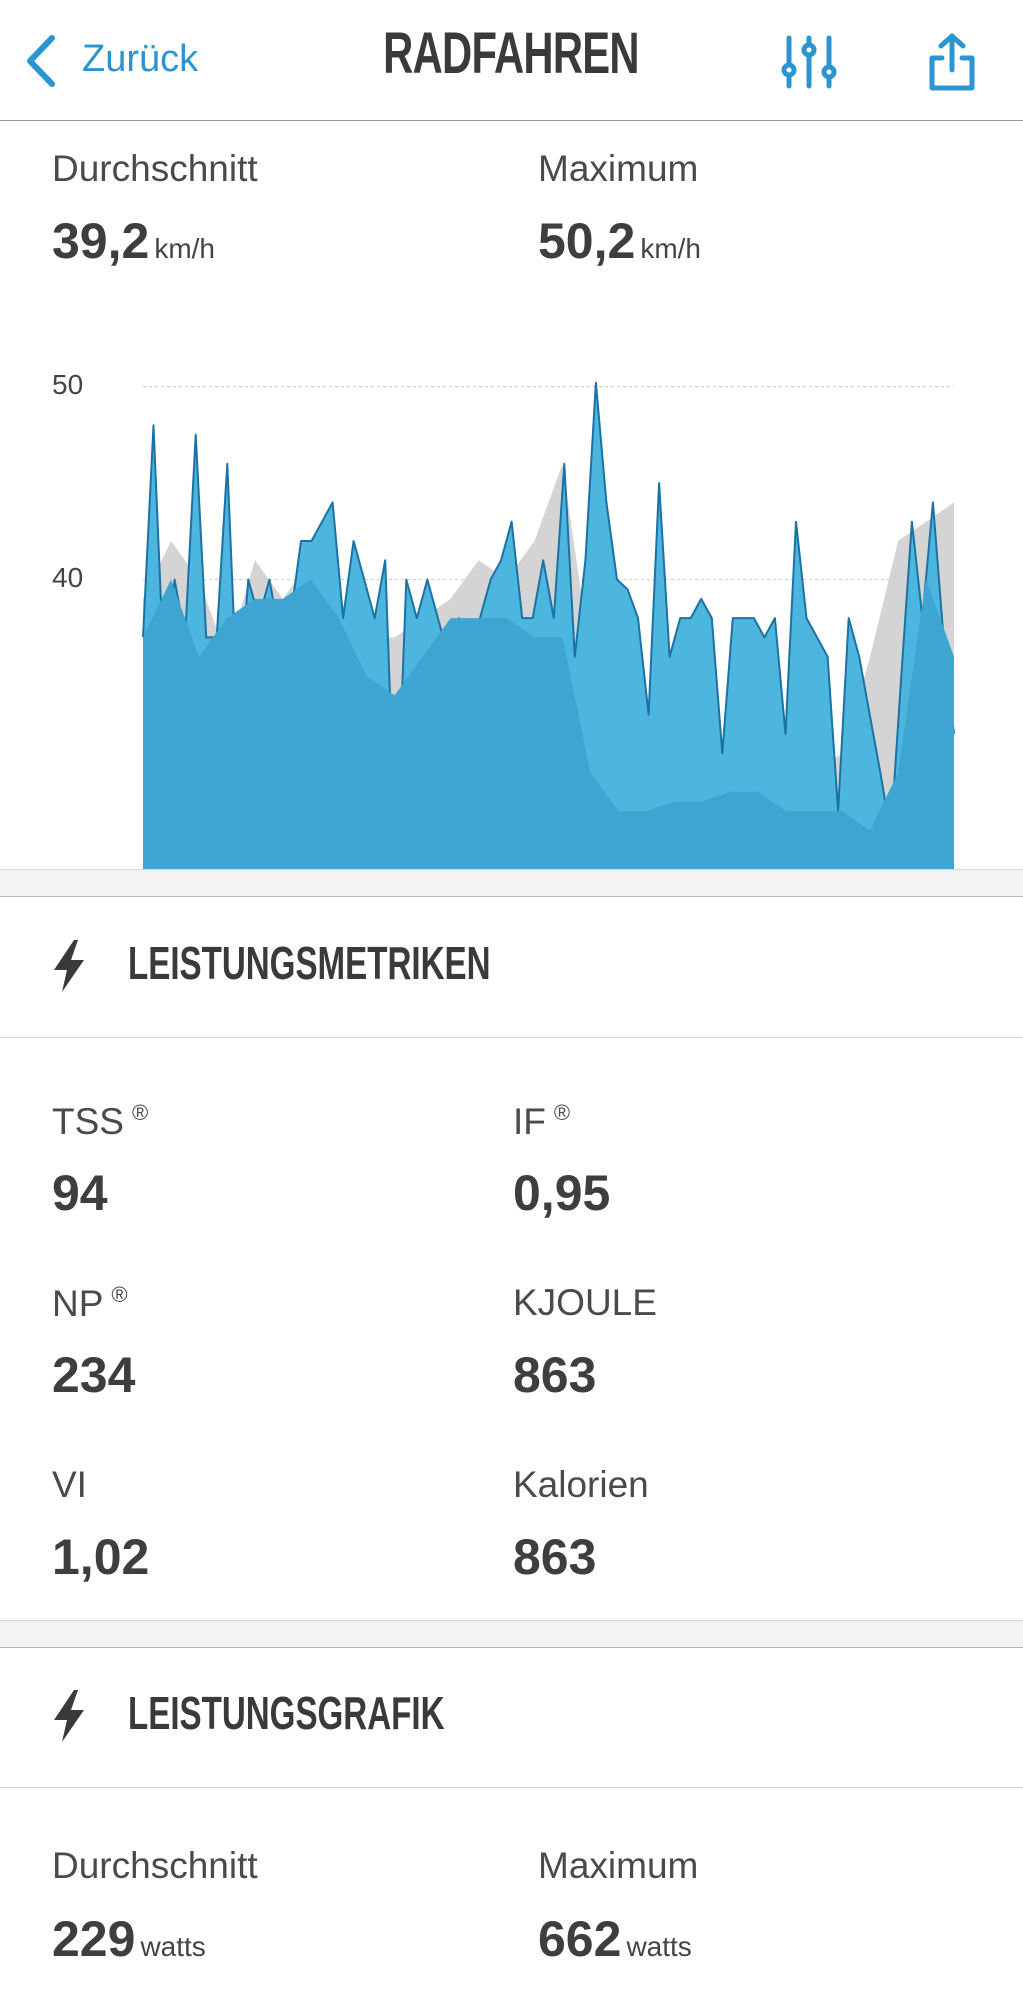 The image size is (1023, 2000). What do you see at coordinates (155, 1865) in the screenshot?
I see `power-average-label: Durchschnitt` at bounding box center [155, 1865].